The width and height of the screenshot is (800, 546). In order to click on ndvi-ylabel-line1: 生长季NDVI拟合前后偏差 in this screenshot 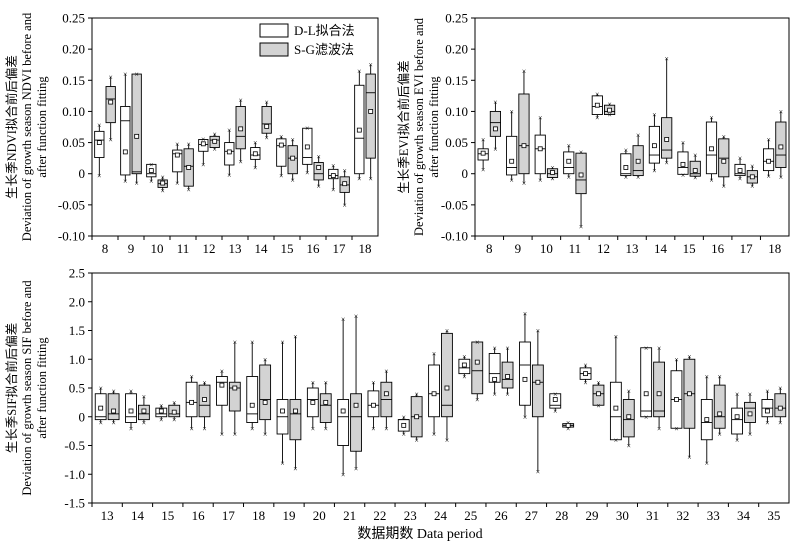, I will do `click(11, 127)`.